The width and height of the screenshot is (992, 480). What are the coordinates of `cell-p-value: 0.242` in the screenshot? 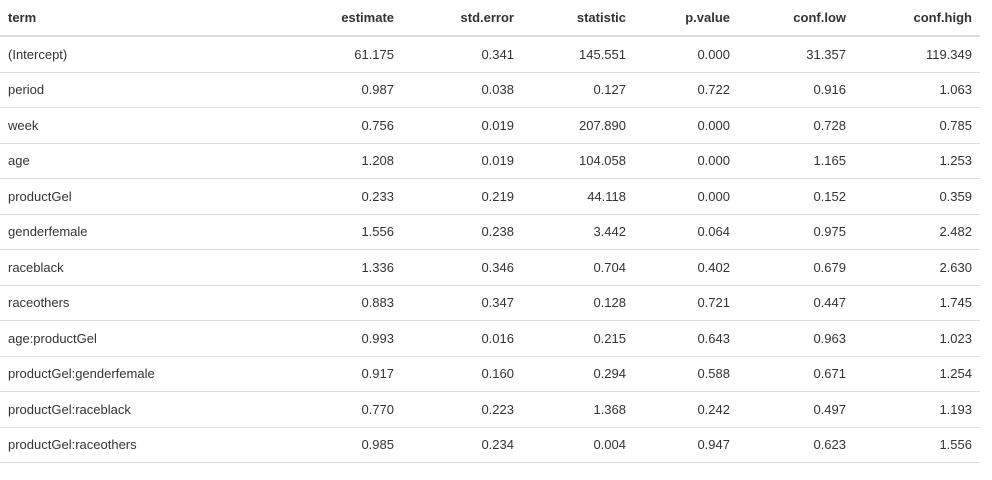 It's located at (686, 409).